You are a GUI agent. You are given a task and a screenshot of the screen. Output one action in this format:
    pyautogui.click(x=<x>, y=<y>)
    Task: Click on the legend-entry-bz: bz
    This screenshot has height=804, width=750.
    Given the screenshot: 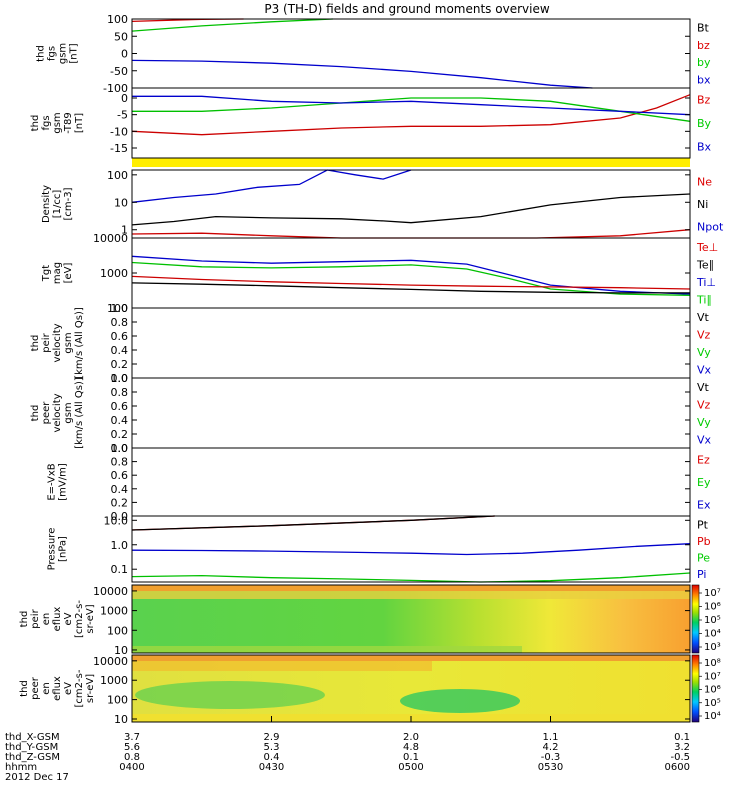 What is the action you would take?
    pyautogui.click(x=703, y=45)
    